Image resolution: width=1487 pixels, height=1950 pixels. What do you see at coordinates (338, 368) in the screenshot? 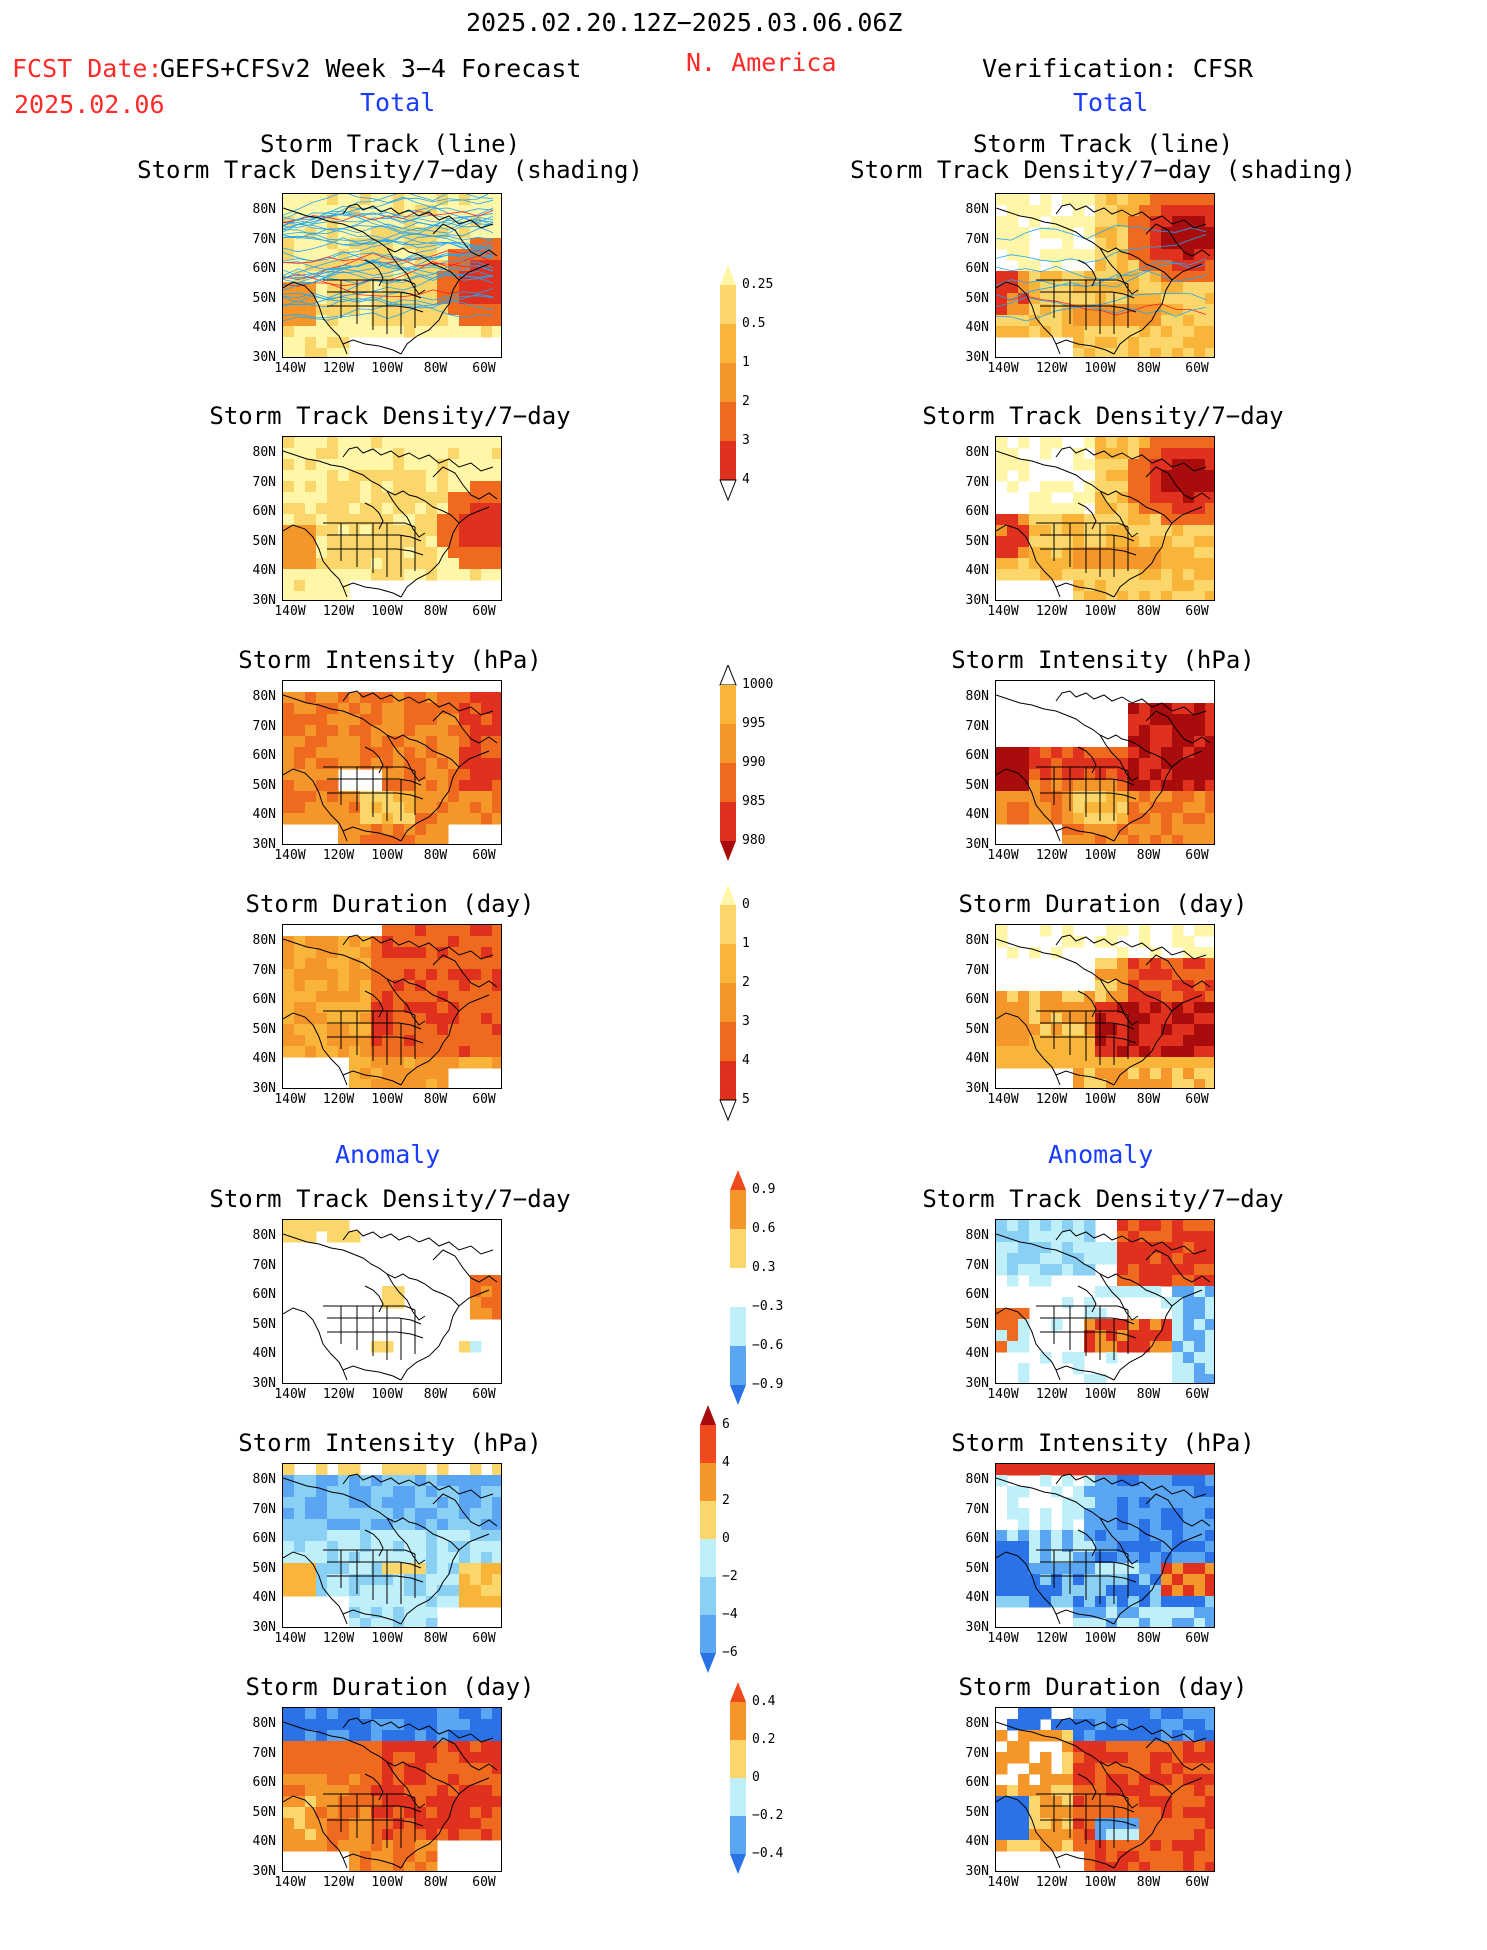
I see `lon-tick-label: 120W` at bounding box center [338, 368].